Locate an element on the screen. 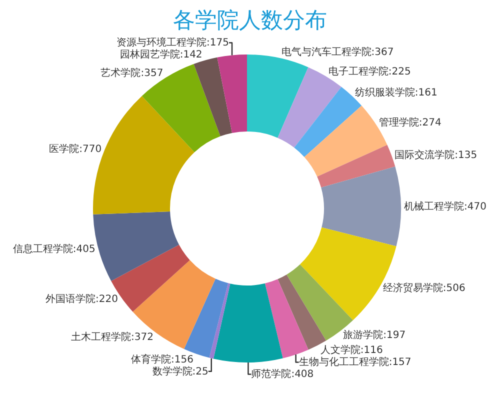 The image size is (500, 395). chart-title: 各学院人数分布 is located at coordinates (250, 21).